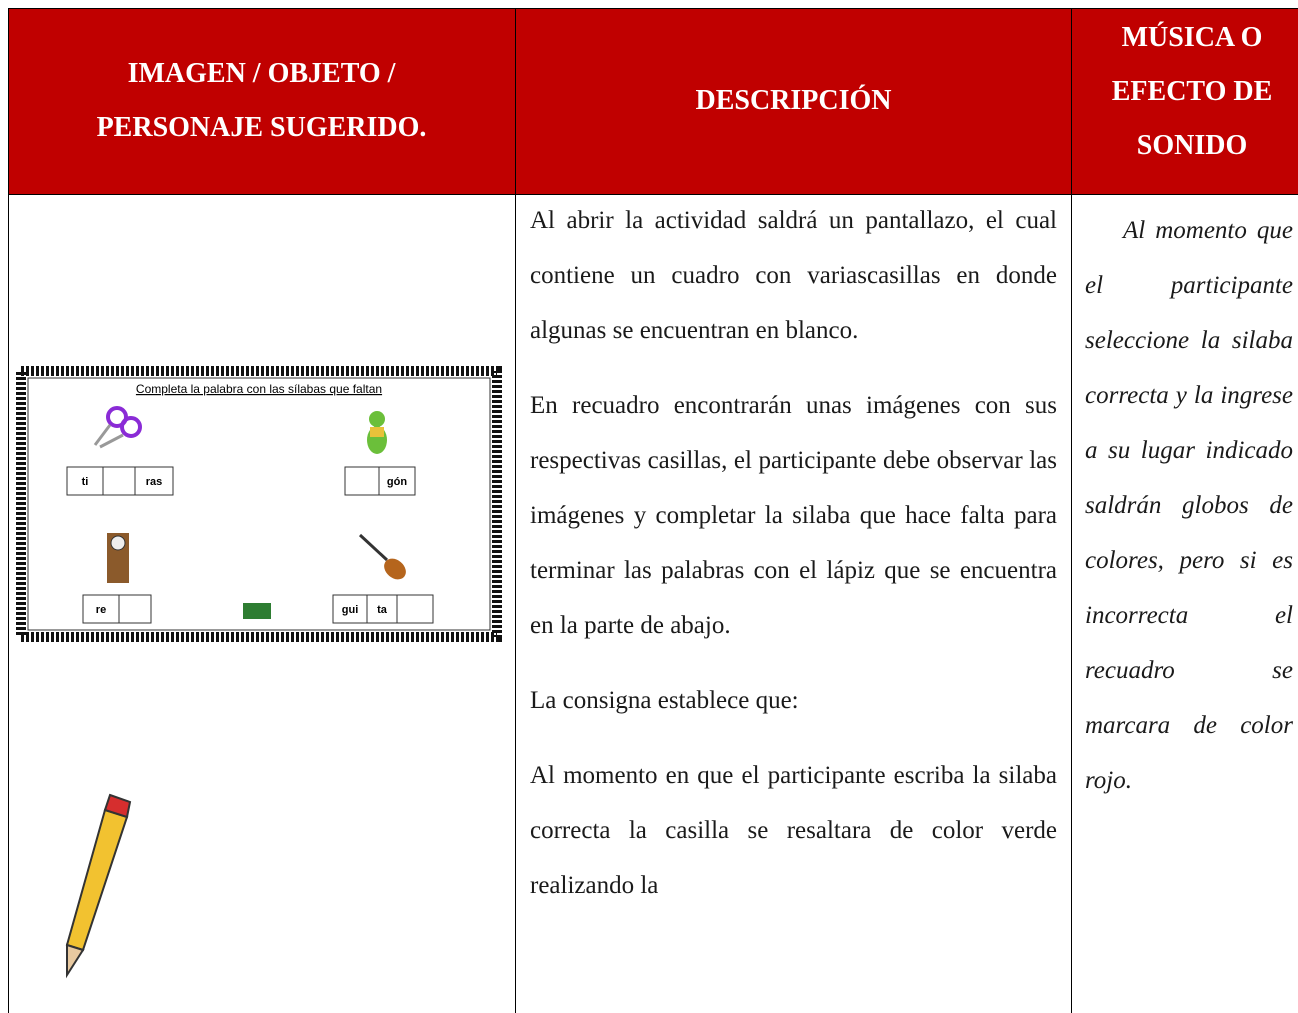 This screenshot has width=1298, height=1013. Describe the element at coordinates (1192, 91) in the screenshot. I see `header-text: MÚSICA O EFECTO DE SONIDO` at that location.